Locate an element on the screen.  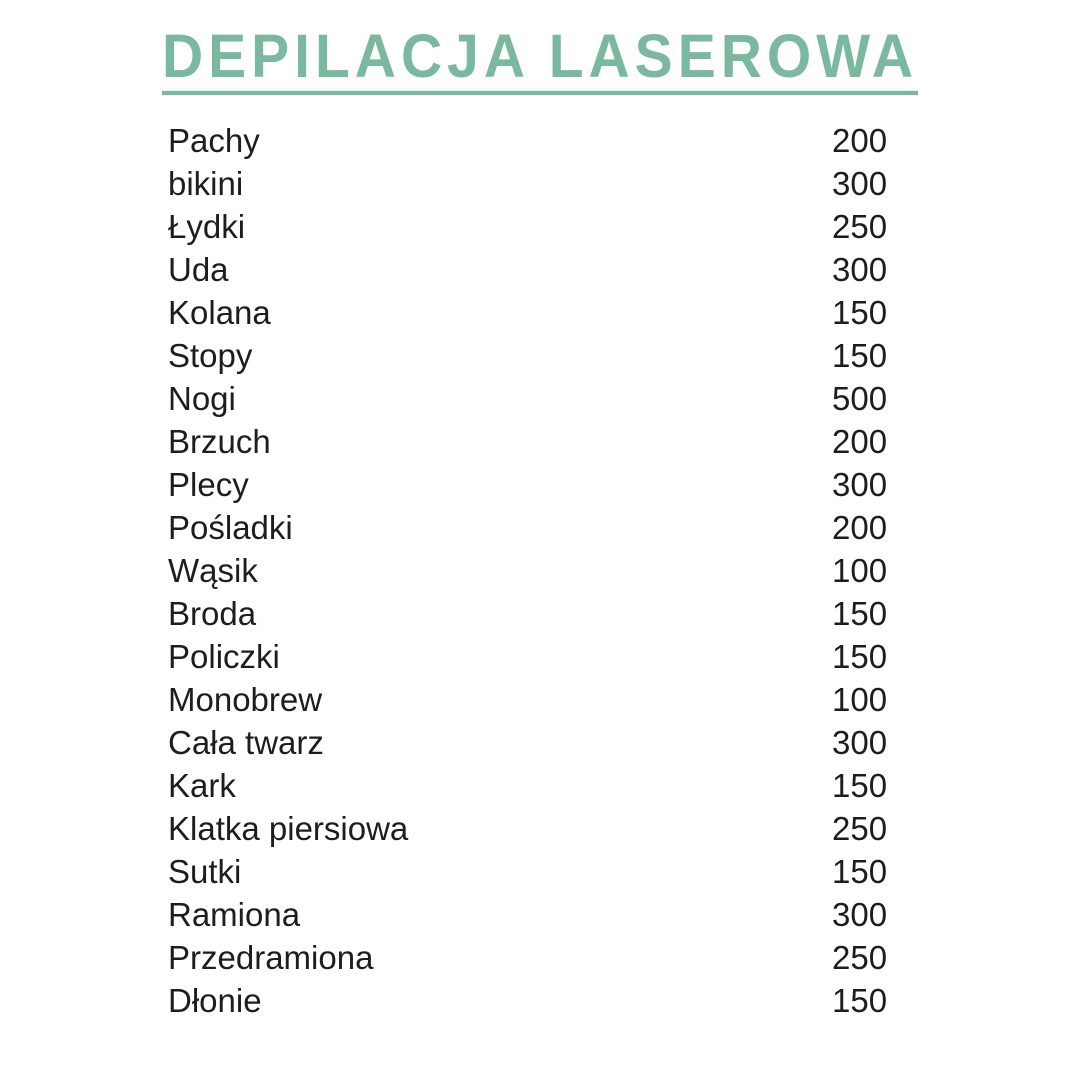
service-label: Przedramiona is located at coordinates (271, 957).